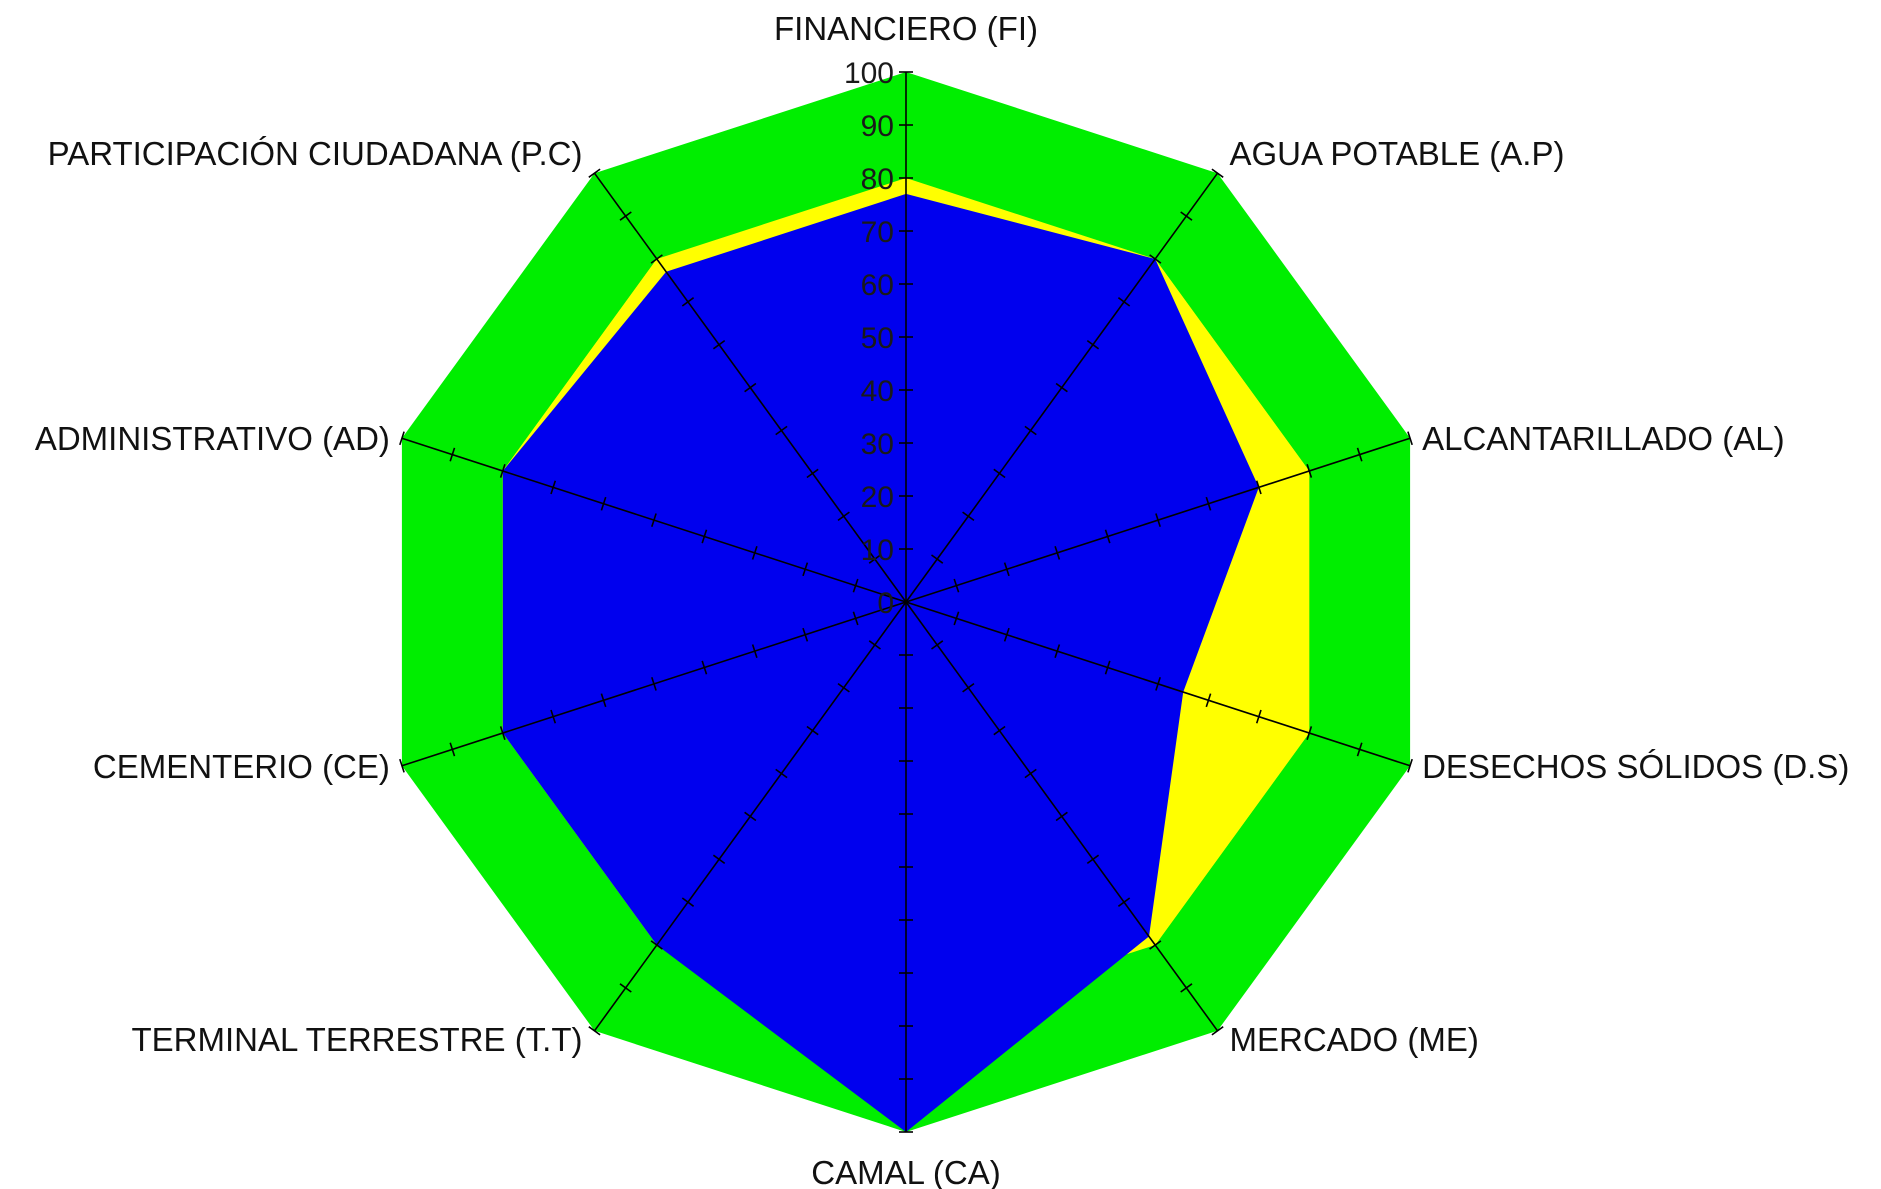  Describe the element at coordinates (877, 497) in the screenshot. I see `tick-label: 20` at that location.